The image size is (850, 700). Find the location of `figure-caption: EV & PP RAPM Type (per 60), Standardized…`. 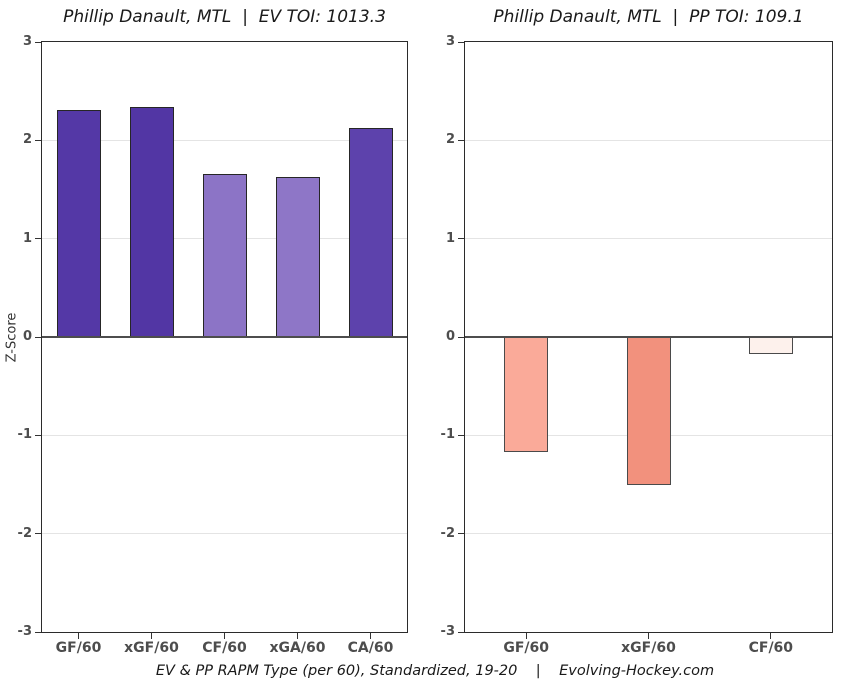

figure-caption: EV & PP RAPM Type (per 60), Standardized… is located at coordinates (435, 671).